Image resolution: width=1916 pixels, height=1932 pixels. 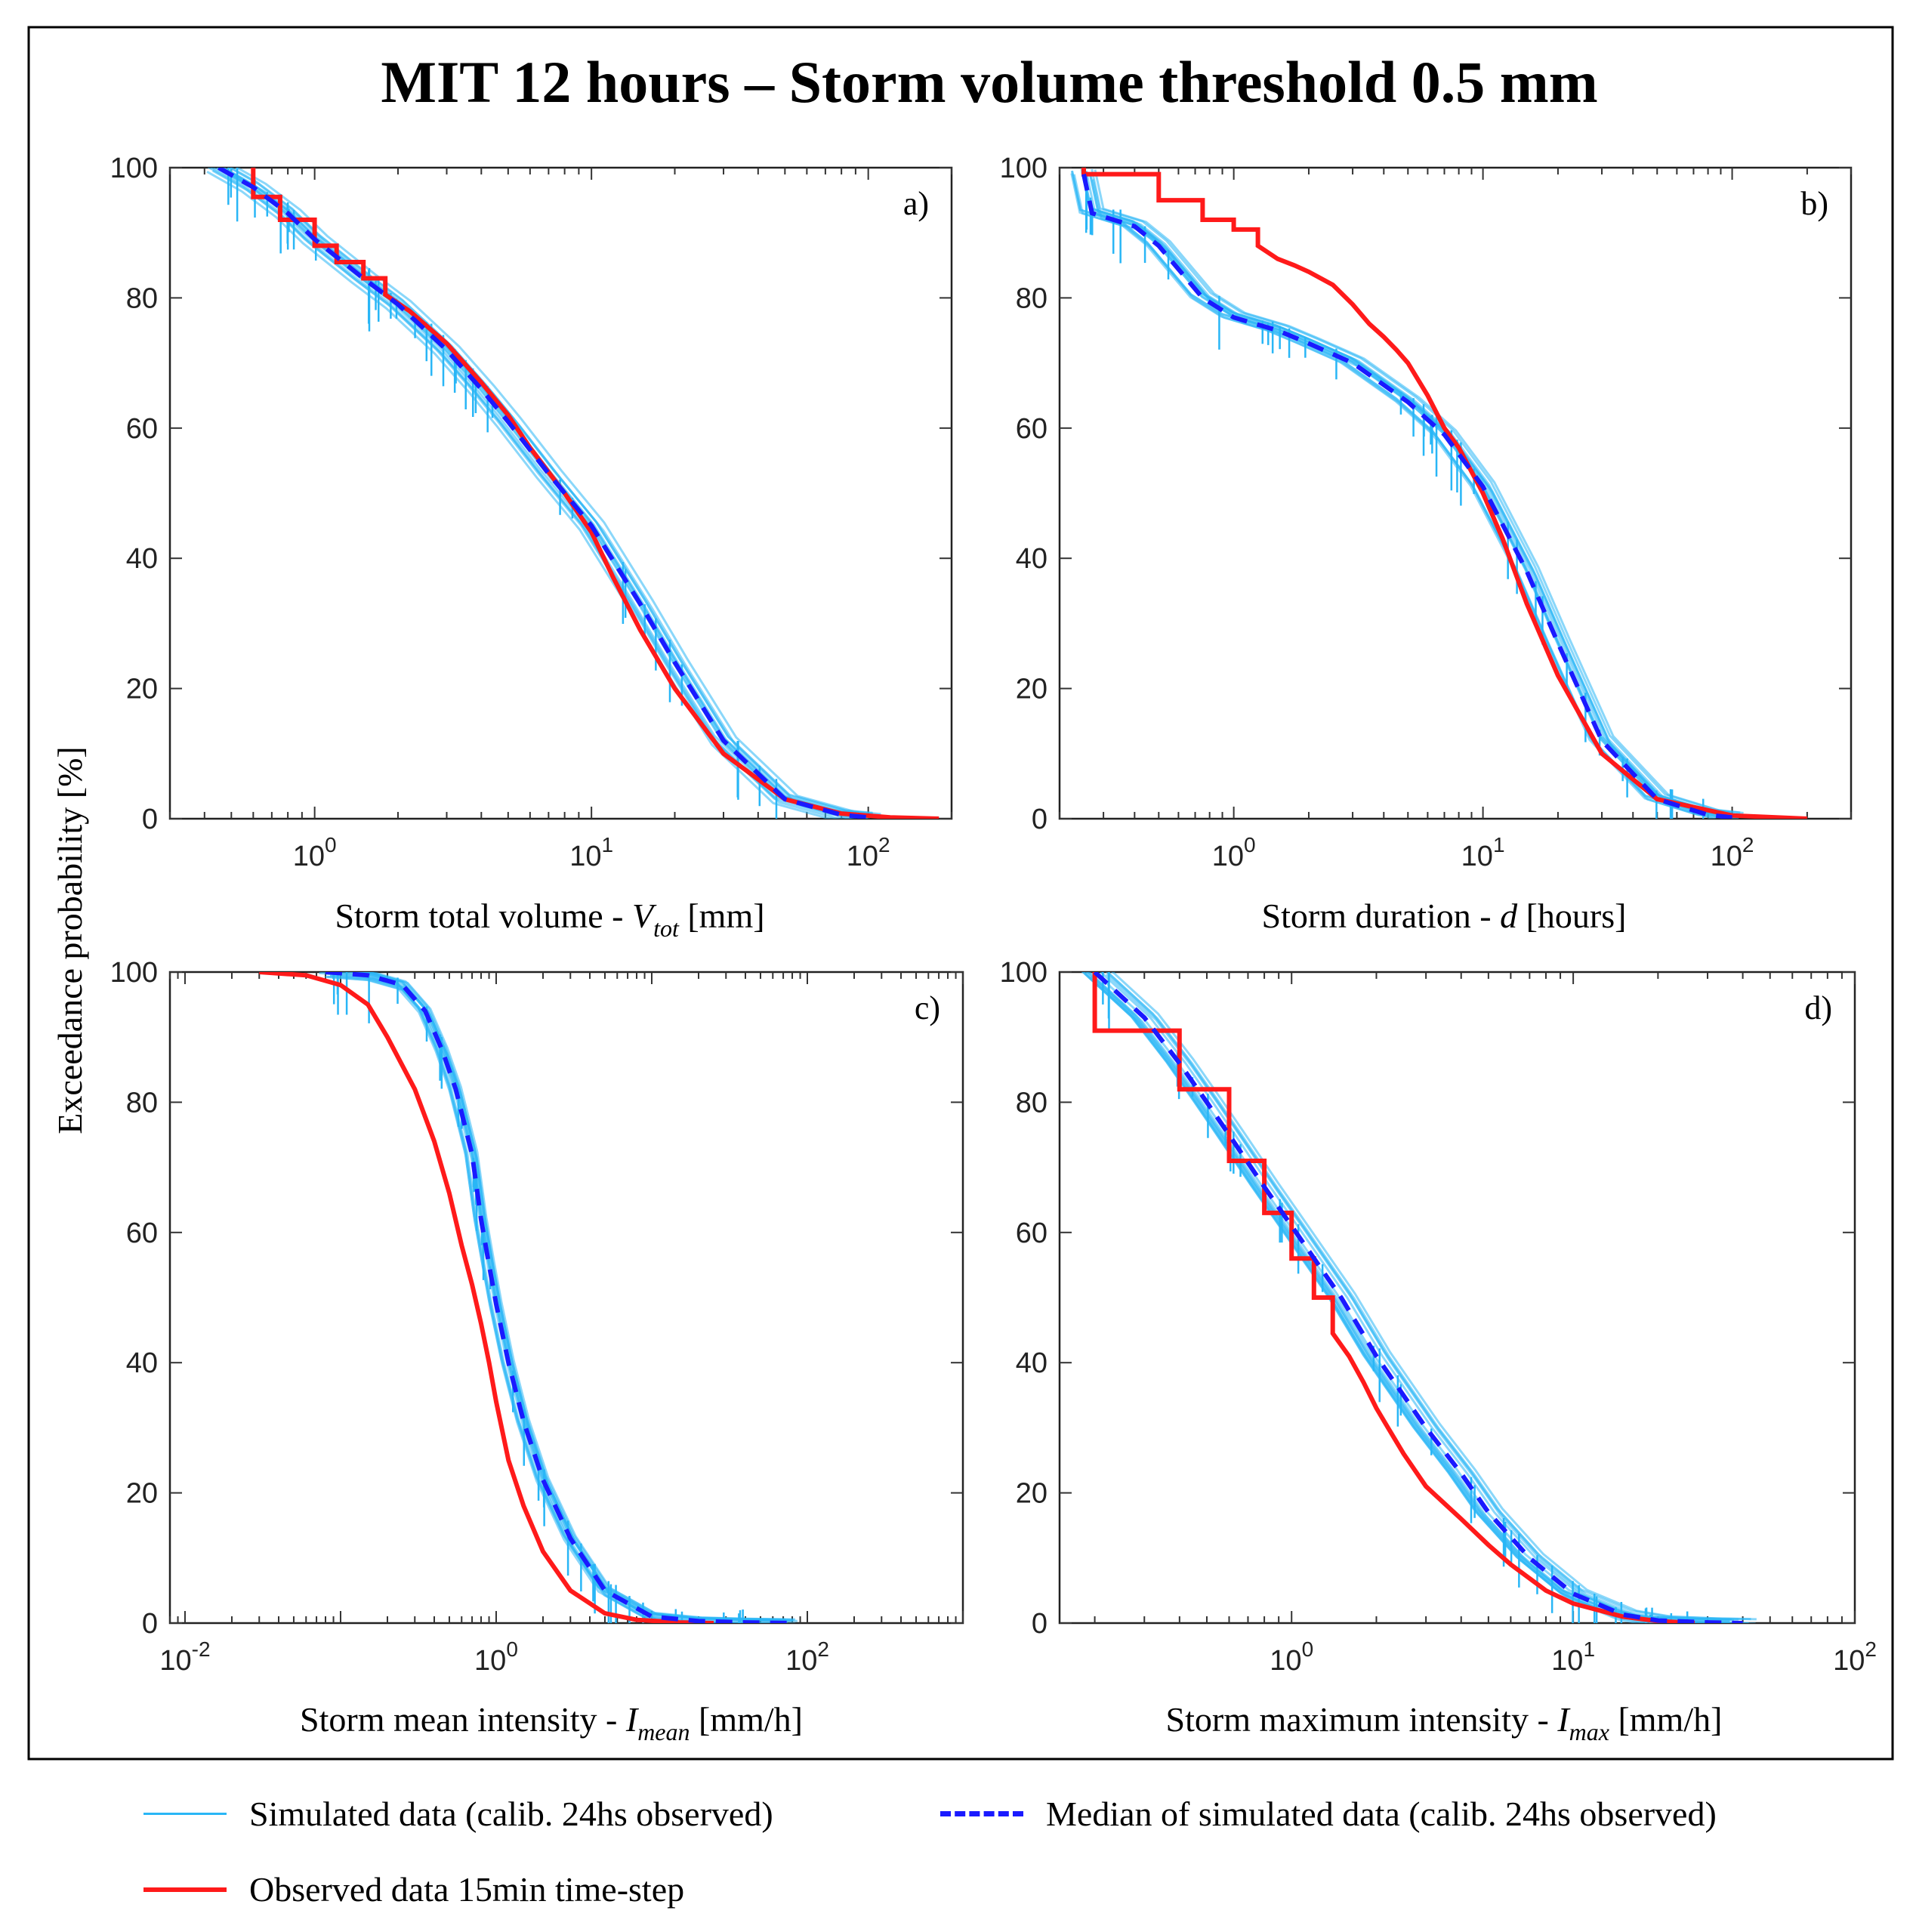 What do you see at coordinates (928, 1008) in the screenshot?
I see `panel-label: c)` at bounding box center [928, 1008].